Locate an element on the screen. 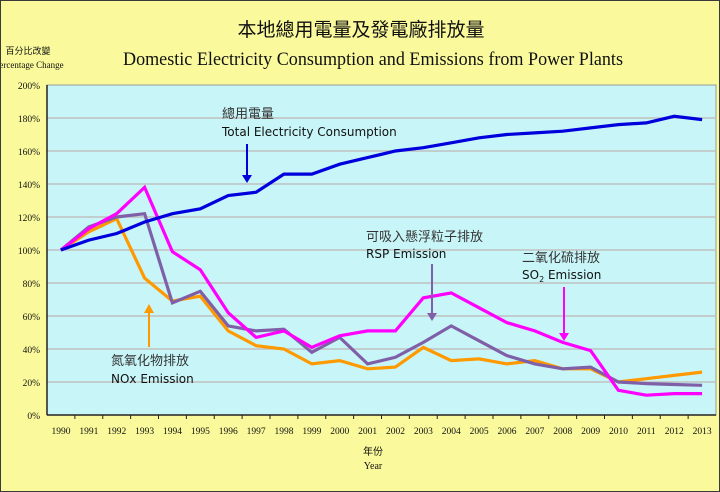  arrowhead-electricity is located at coordinates (247, 179).